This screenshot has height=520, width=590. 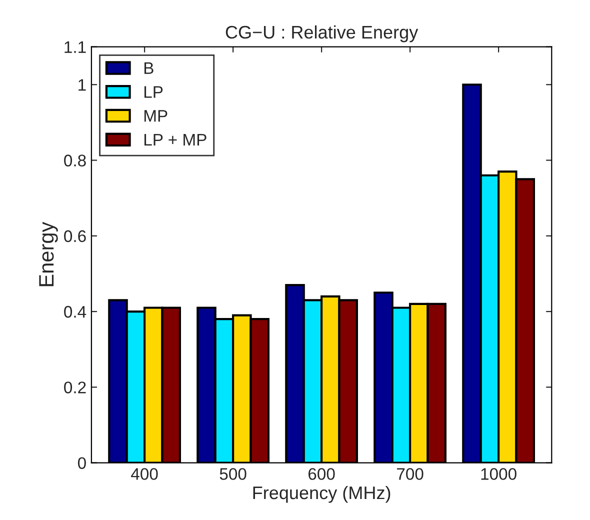 I want to click on x-tick-label: 400, so click(x=144, y=474).